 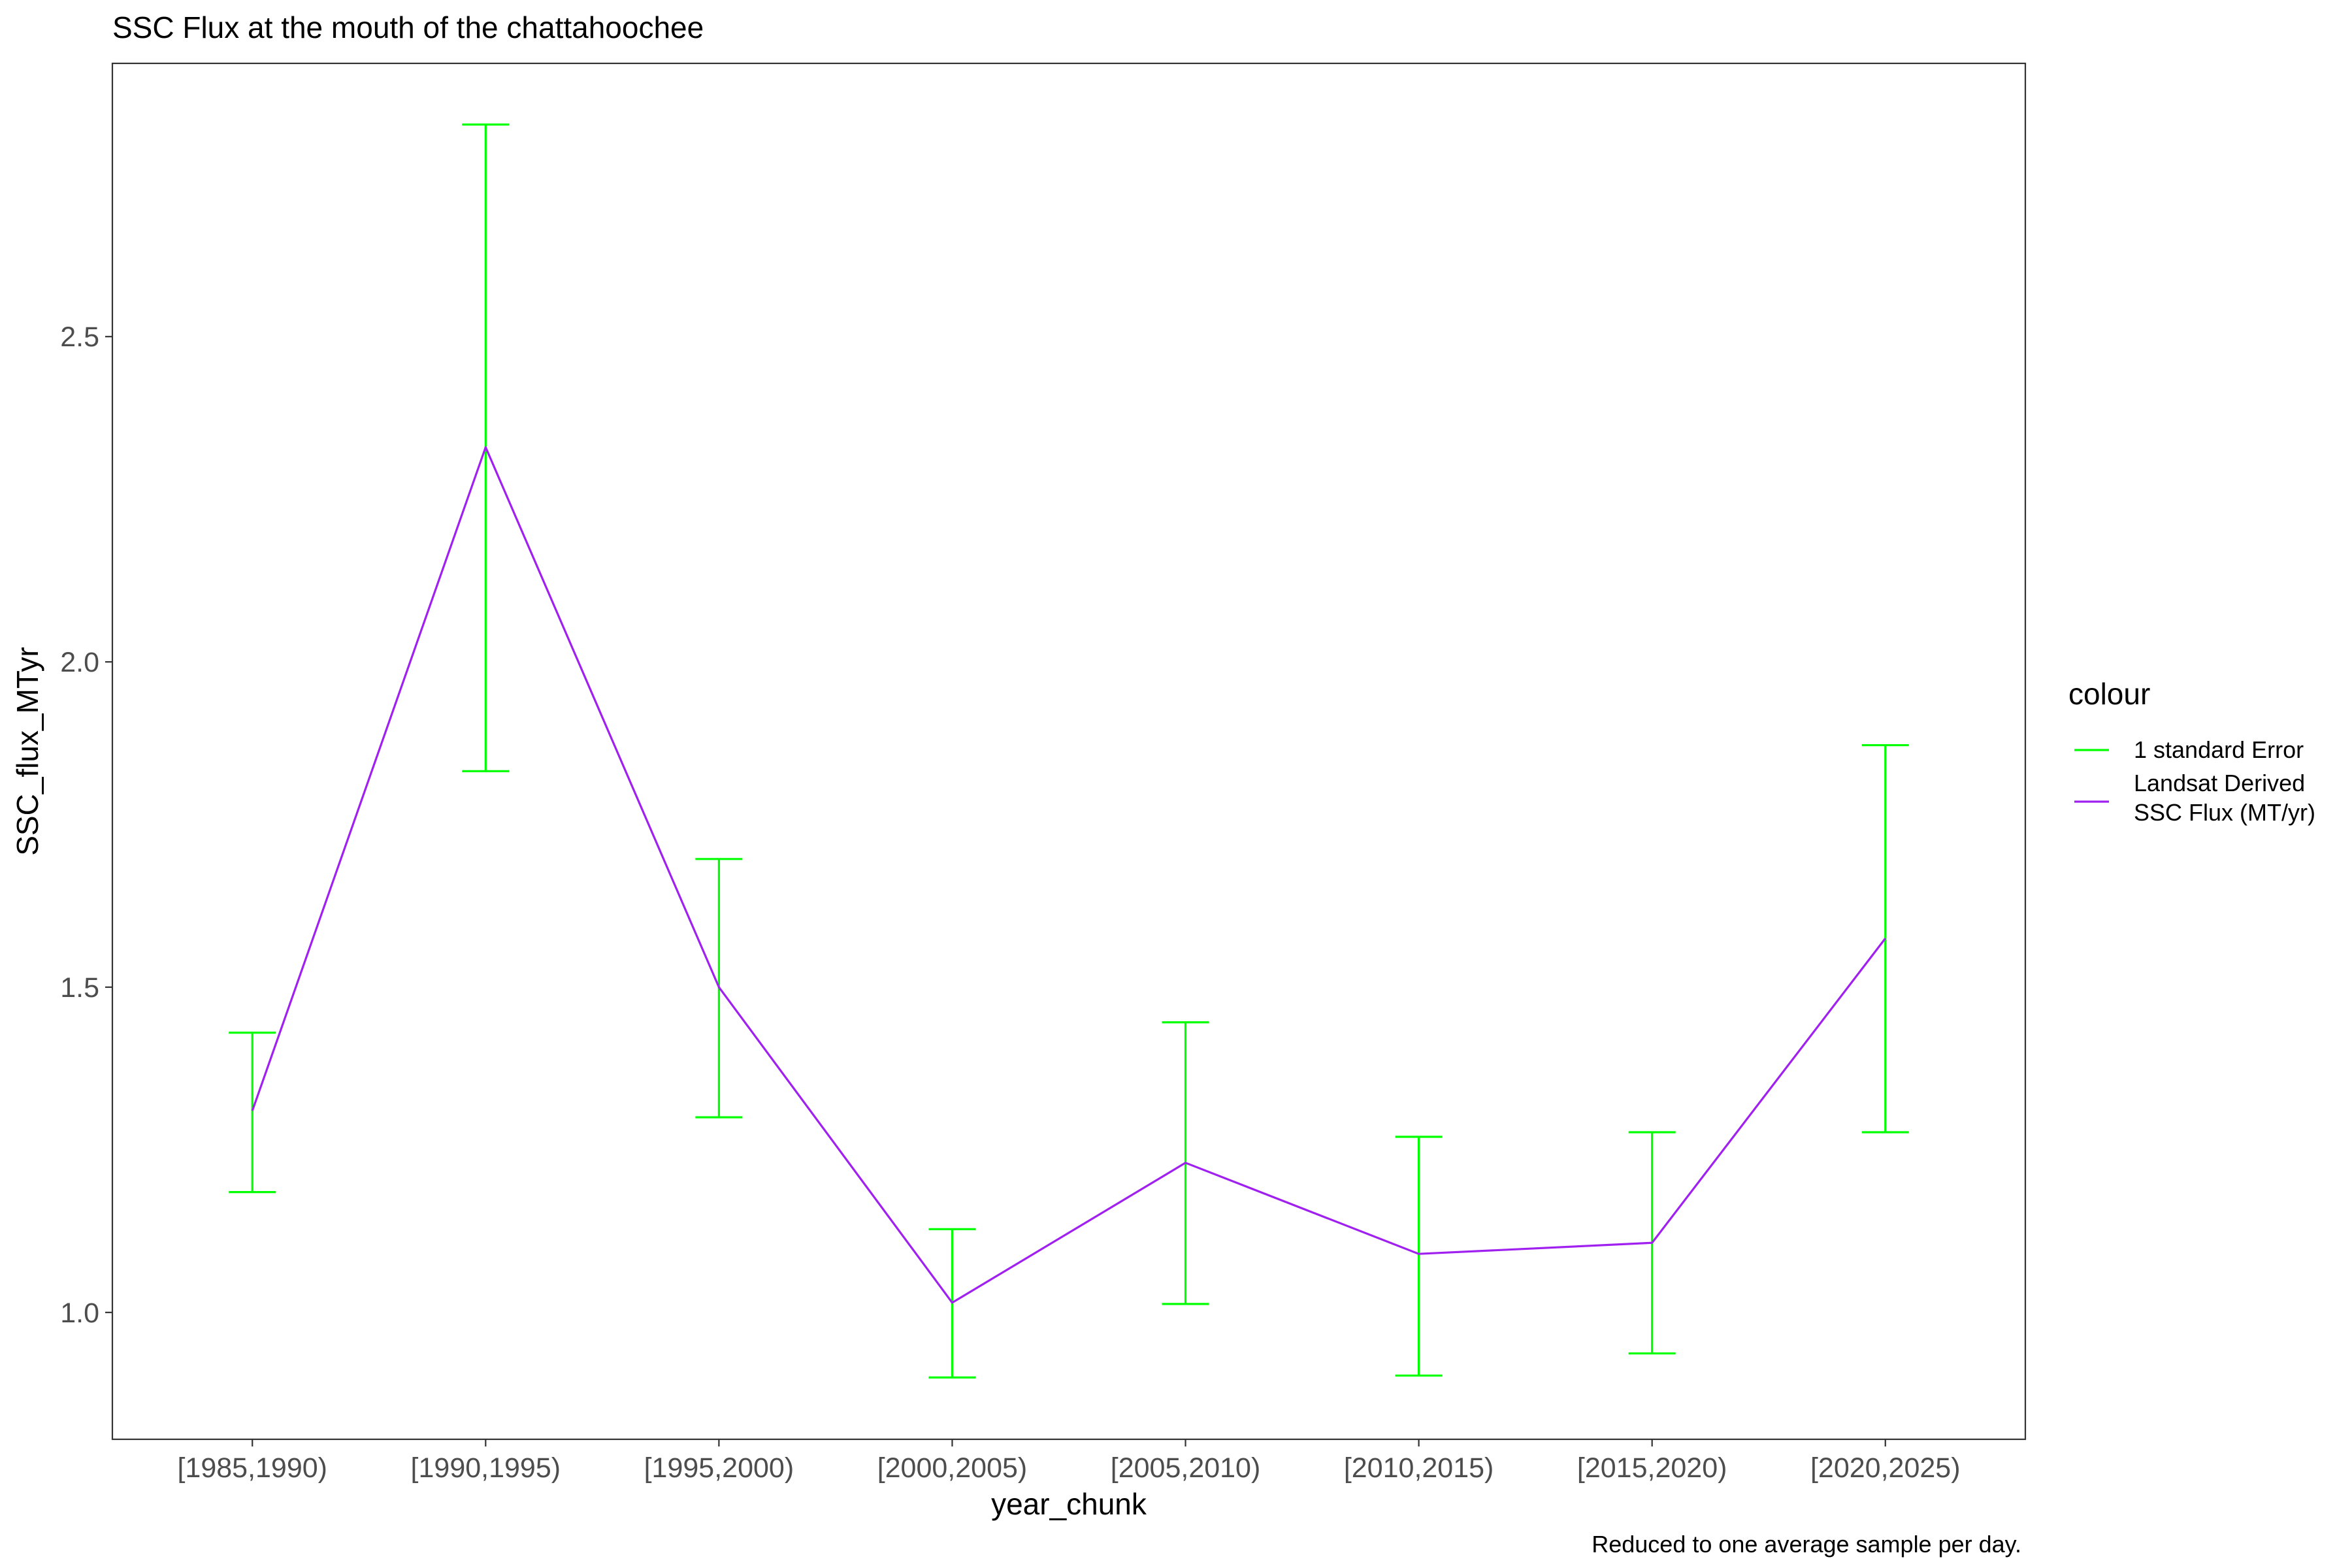 What do you see at coordinates (86, 825) in the screenshot?
I see `y-axis: 1.0 1.5 2.0 2.5` at bounding box center [86, 825].